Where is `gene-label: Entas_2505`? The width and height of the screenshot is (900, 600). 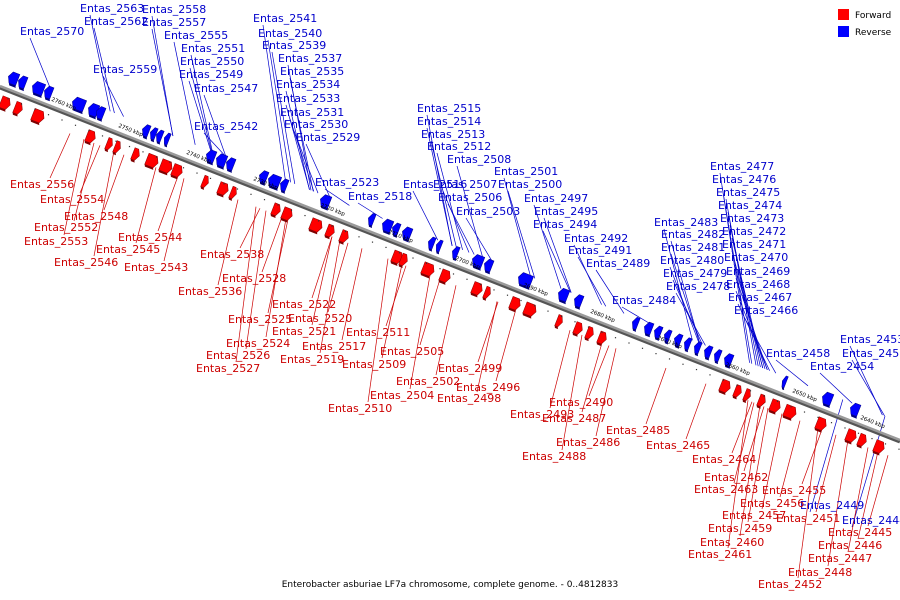
gene-label: Entas_2505 is located at coordinates (412, 351).